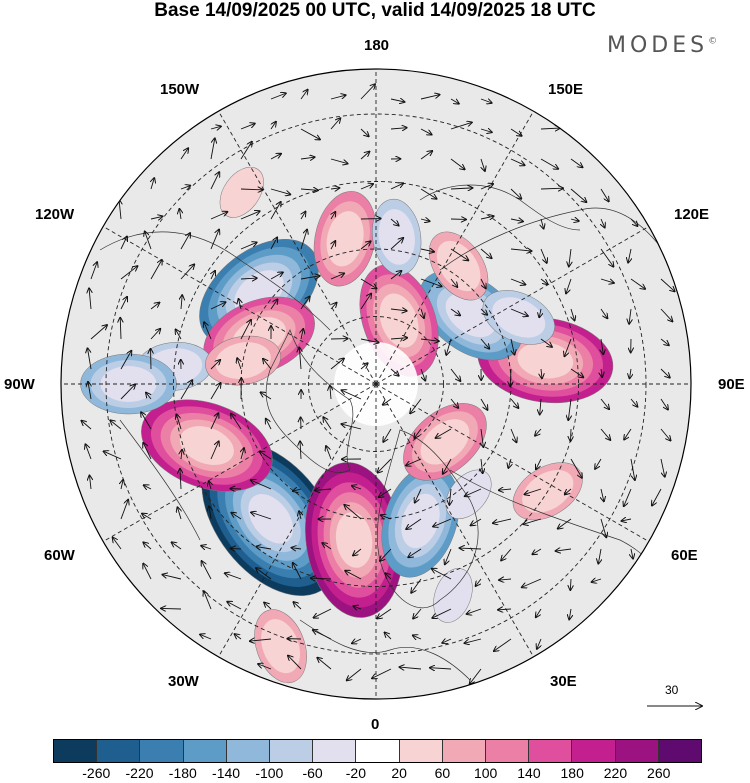 The width and height of the screenshot is (750, 783). Describe the element at coordinates (453, 595) in the screenshot. I see `anomaly-center` at that location.